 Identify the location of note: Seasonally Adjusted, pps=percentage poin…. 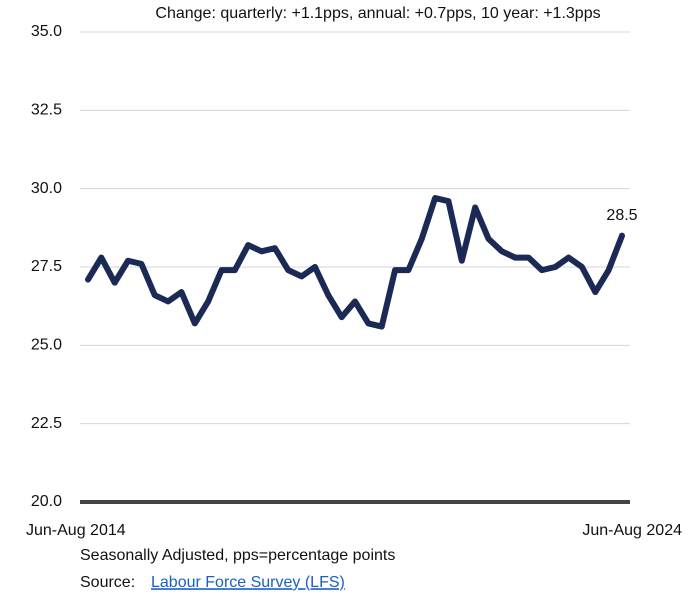
(237, 555).